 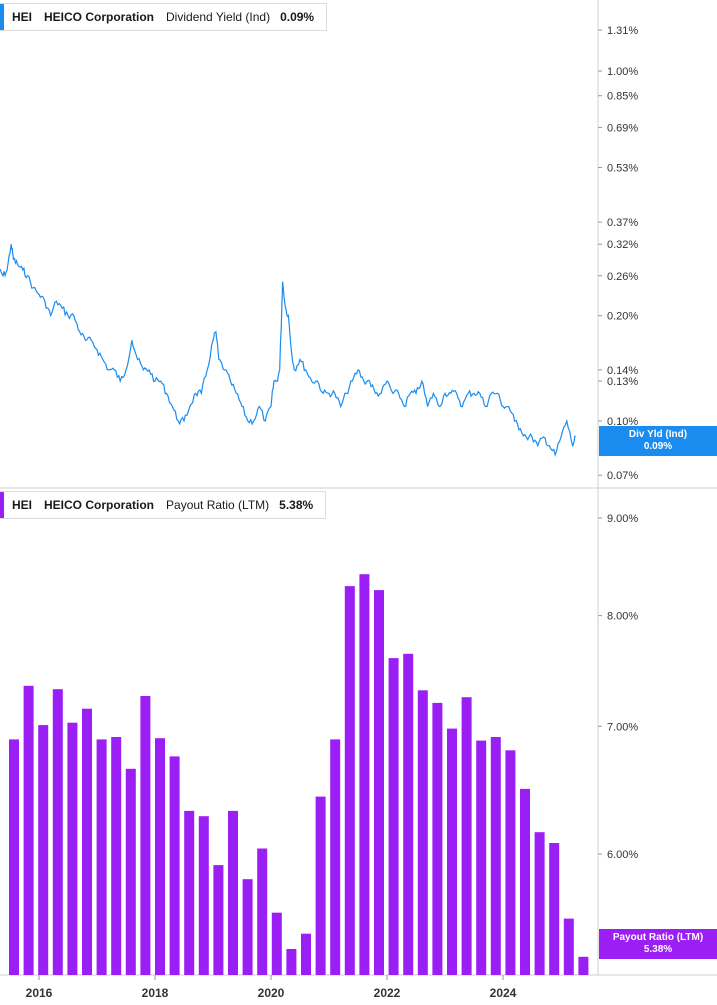 What do you see at coordinates (622, 245) in the screenshot?
I see `y-tick-label: 0.32%` at bounding box center [622, 245].